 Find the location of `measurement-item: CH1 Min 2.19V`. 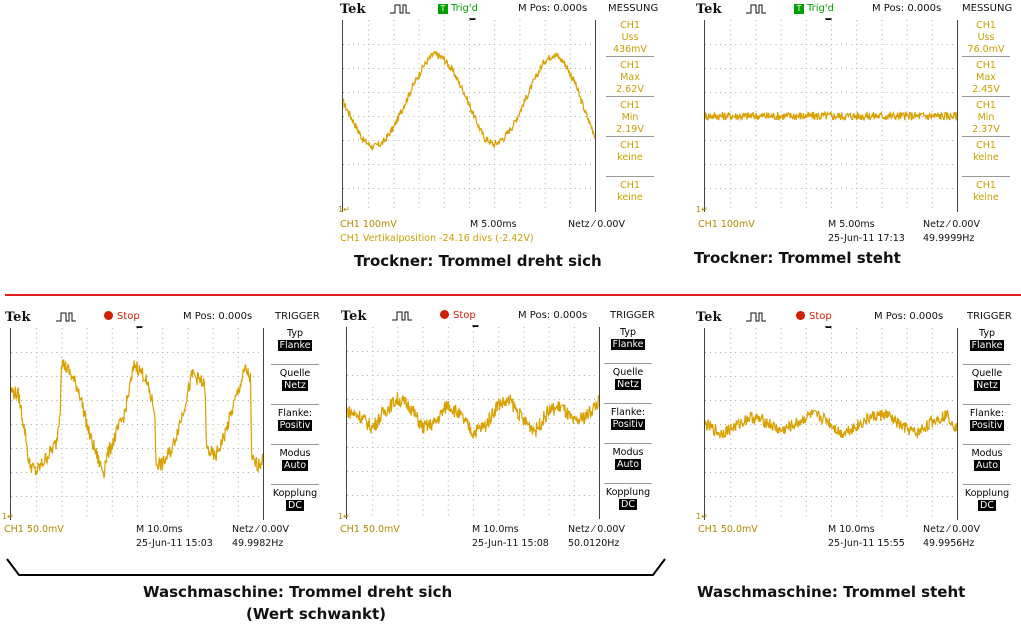

measurement-item: CH1 Min 2.19V is located at coordinates (630, 118).